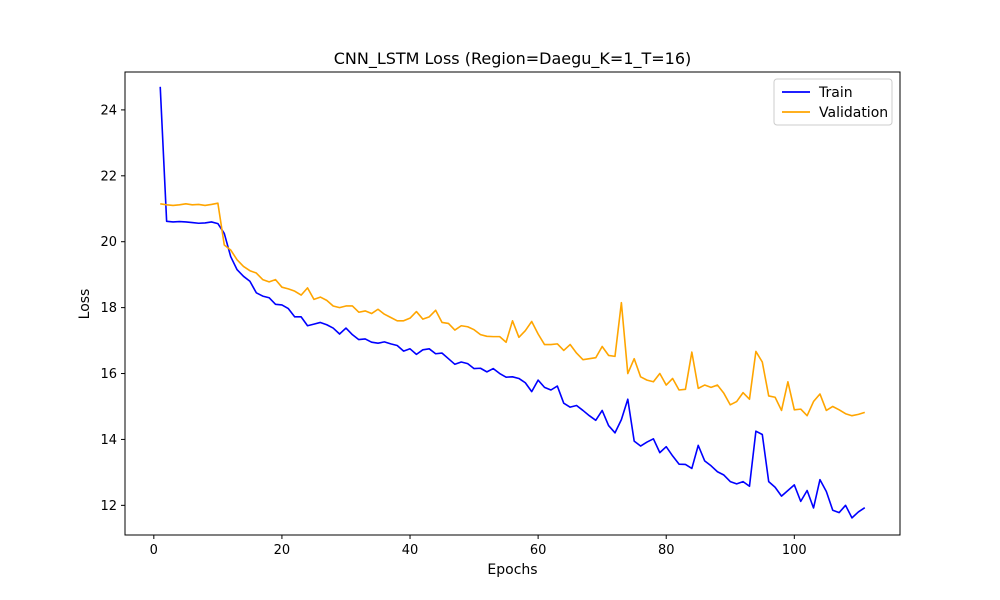 This screenshot has height=600, width=1000. I want to click on chart-title: CNN_LSTM Loss (Region=Daegu_K=1_T=16), so click(513, 59).